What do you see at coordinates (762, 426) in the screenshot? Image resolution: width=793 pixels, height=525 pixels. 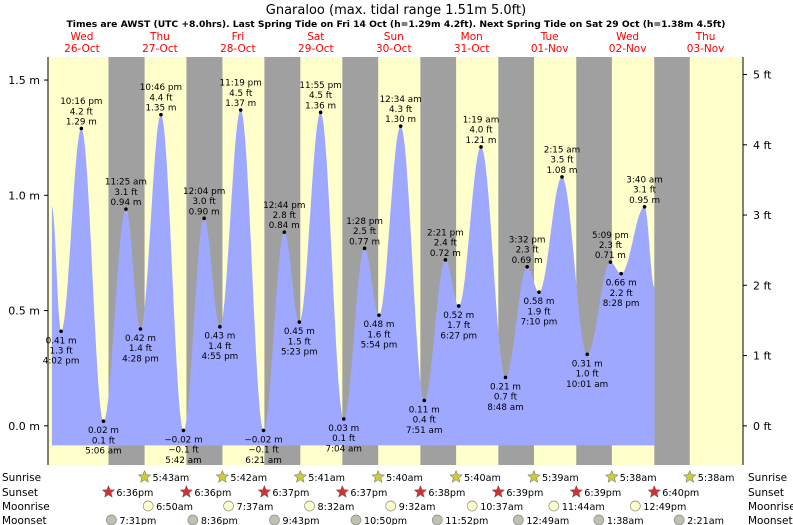 I see `y-tick-label-right: 0 ft` at bounding box center [762, 426].